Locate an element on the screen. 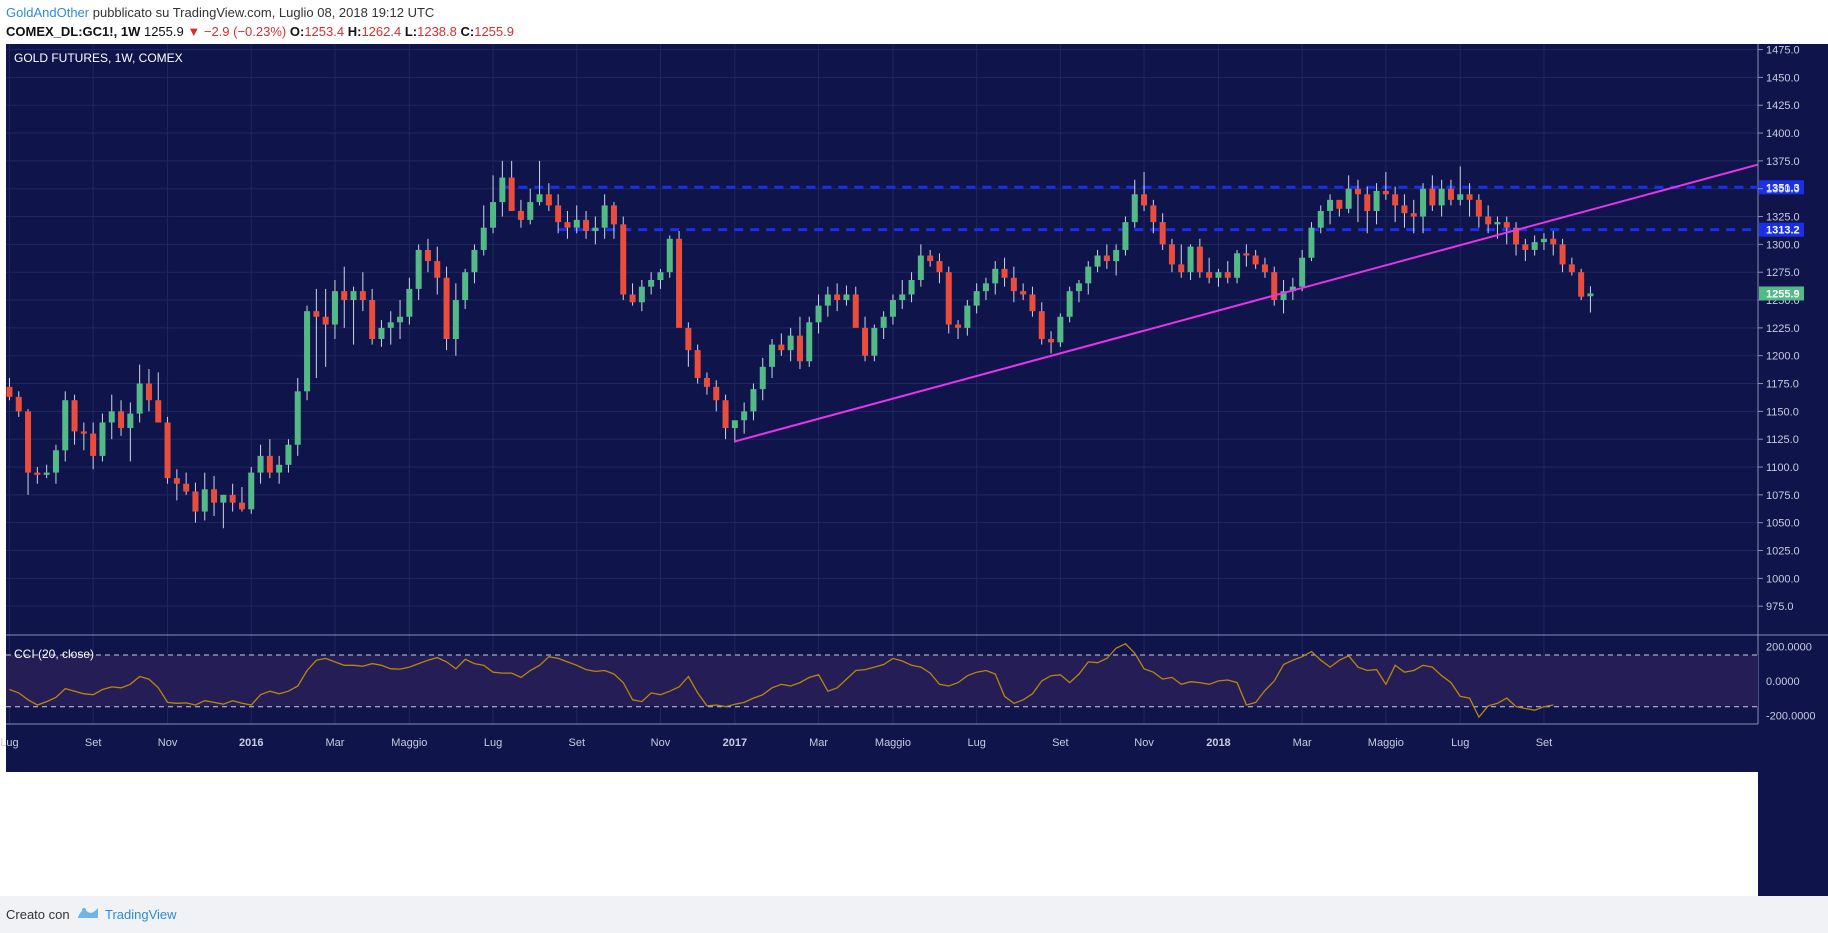  x-tick-label: 2016 is located at coordinates (251, 743).